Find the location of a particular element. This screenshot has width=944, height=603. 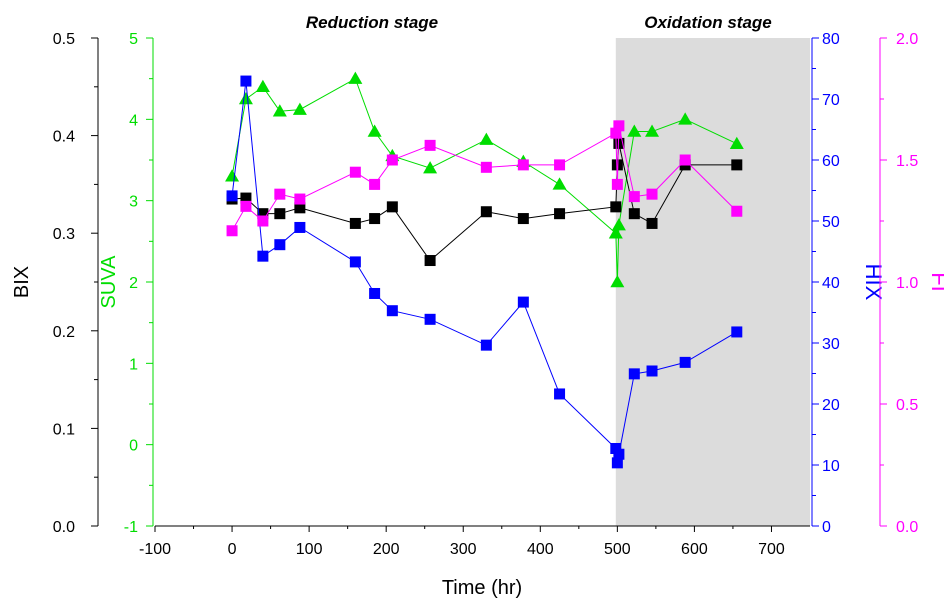

hix-tick-label: 70 is located at coordinates (831, 100).